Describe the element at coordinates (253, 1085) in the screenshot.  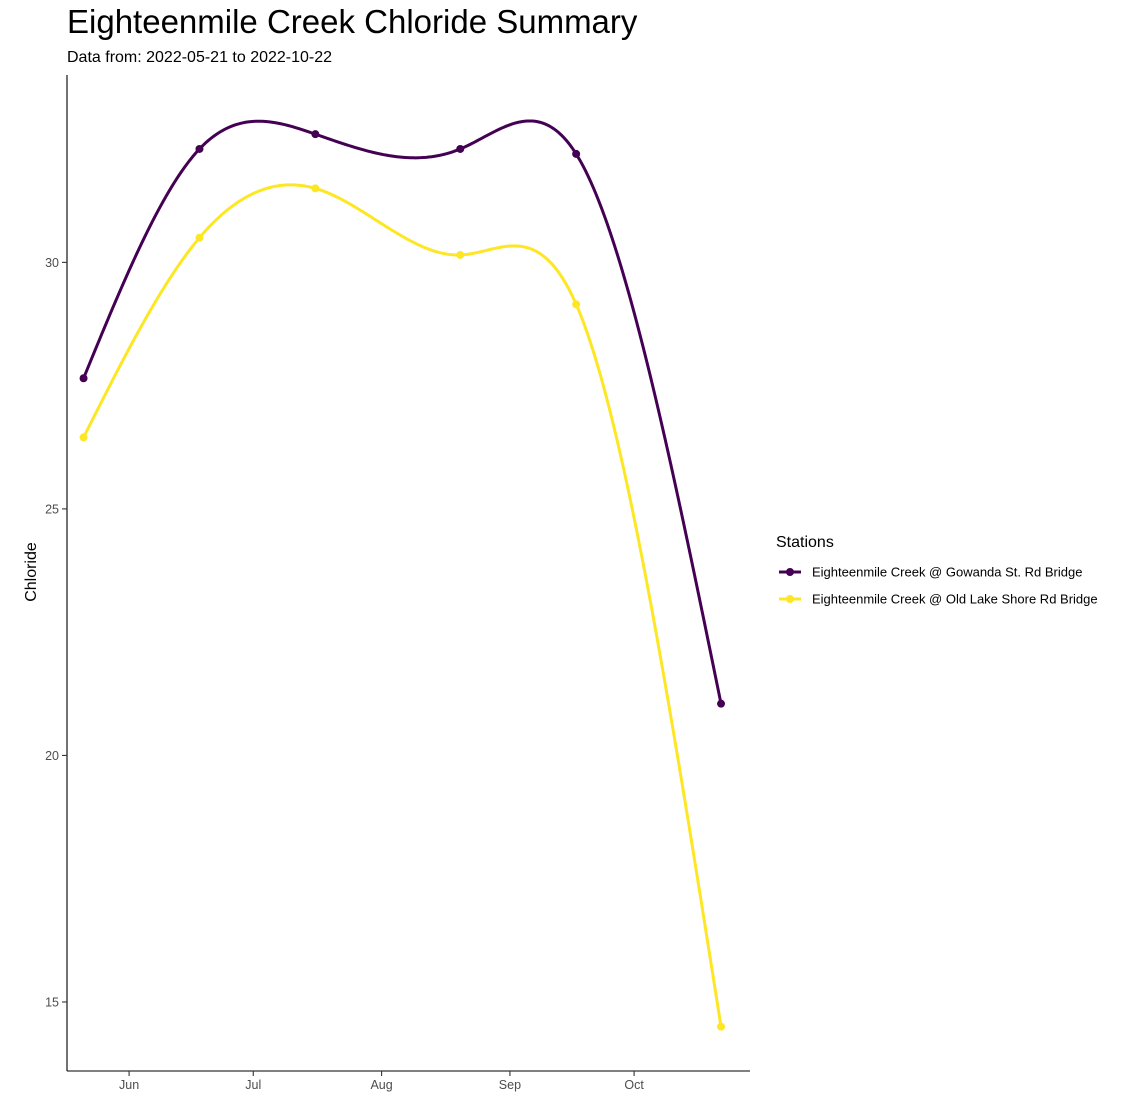
I see `x-tick-label-jul: Jul` at that location.